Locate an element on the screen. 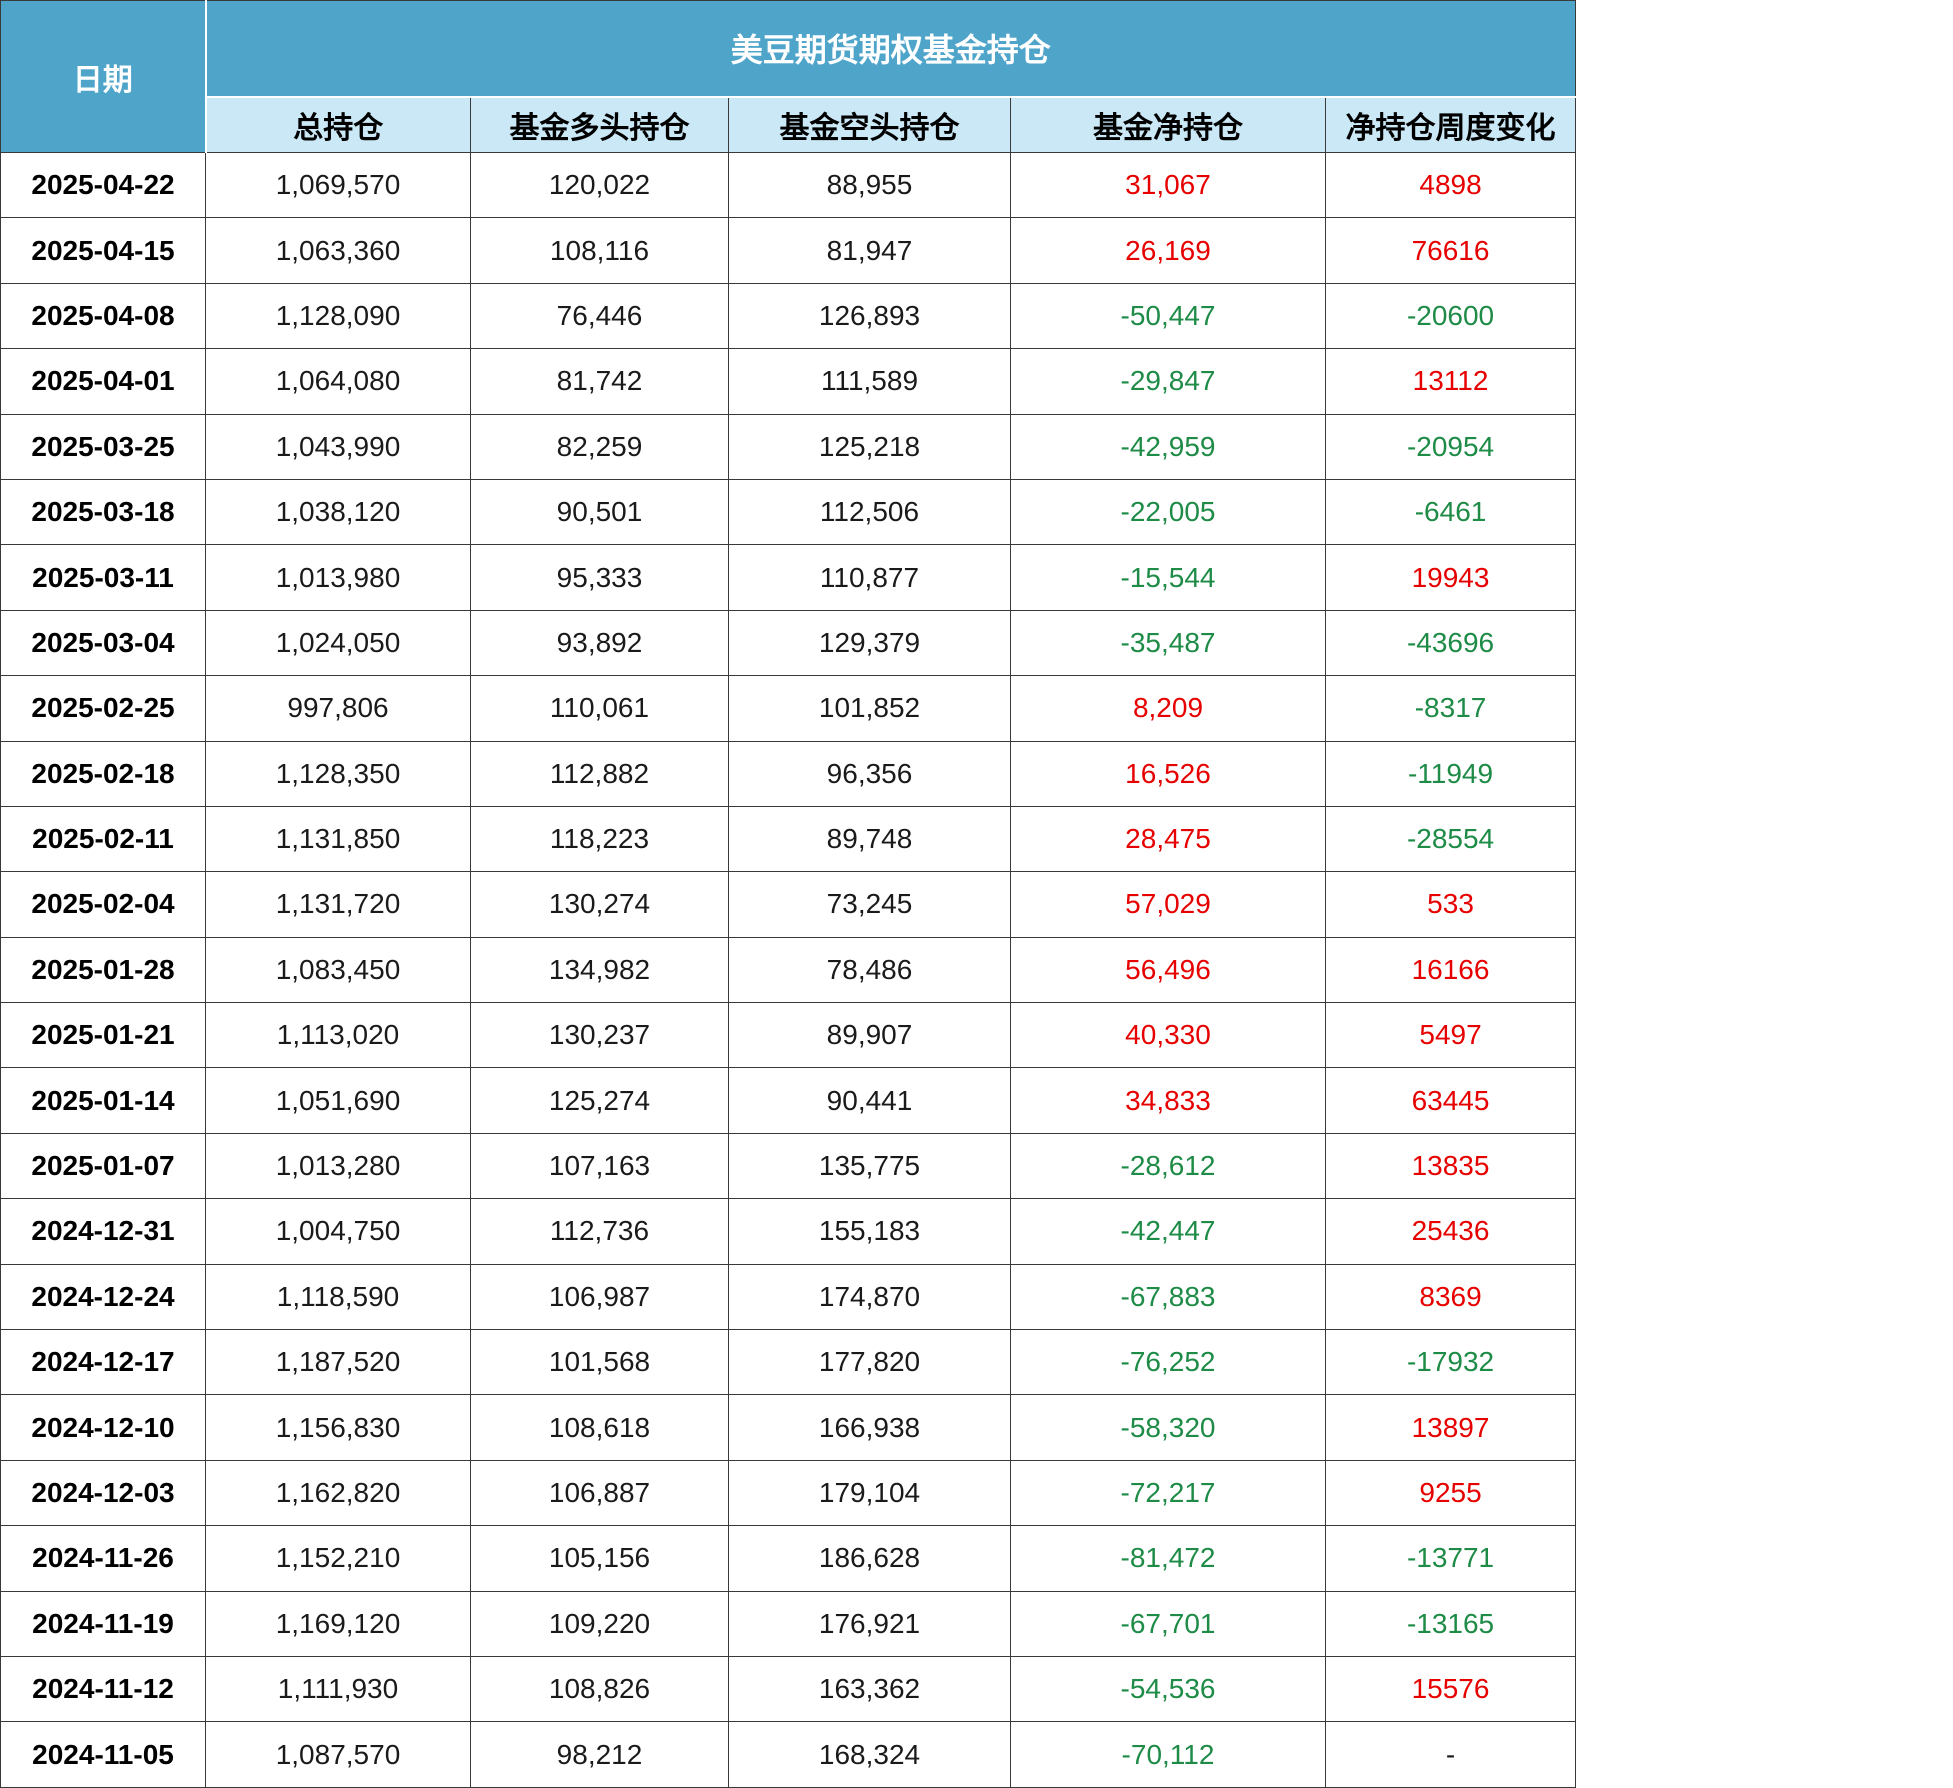  fund-short-cell: 81,947 is located at coordinates (869, 250).